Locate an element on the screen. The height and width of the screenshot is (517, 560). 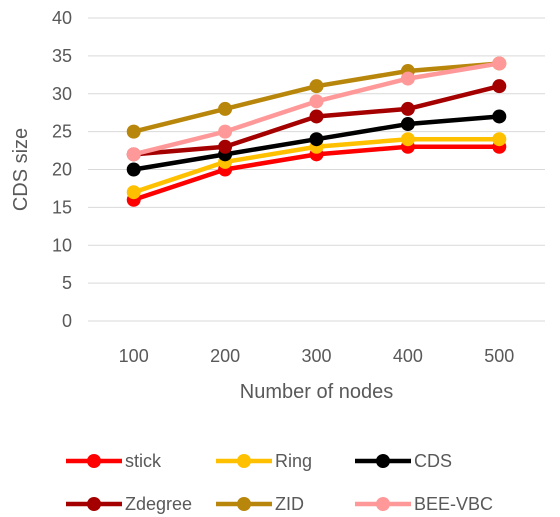
y-tick-label: 35 is located at coordinates (62, 56).